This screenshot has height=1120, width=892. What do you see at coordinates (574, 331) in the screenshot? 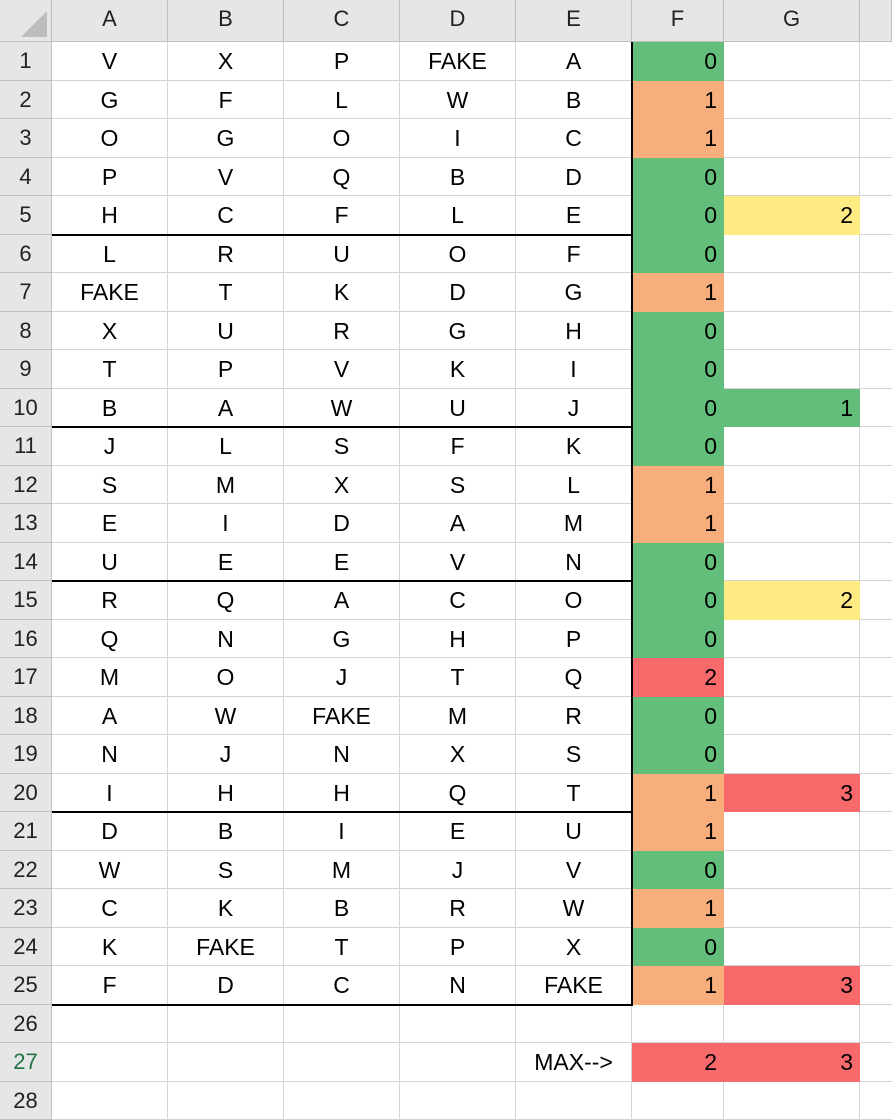
I see `cell-e8: H` at bounding box center [574, 331].